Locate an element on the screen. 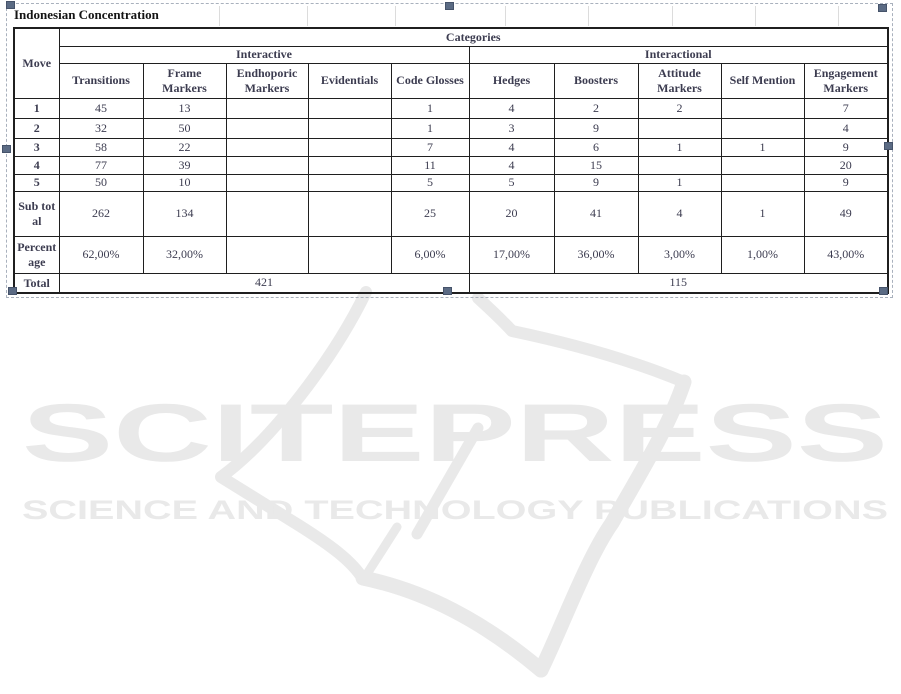 This screenshot has width=901, height=694. column-header: Code Glosses is located at coordinates (430, 80).